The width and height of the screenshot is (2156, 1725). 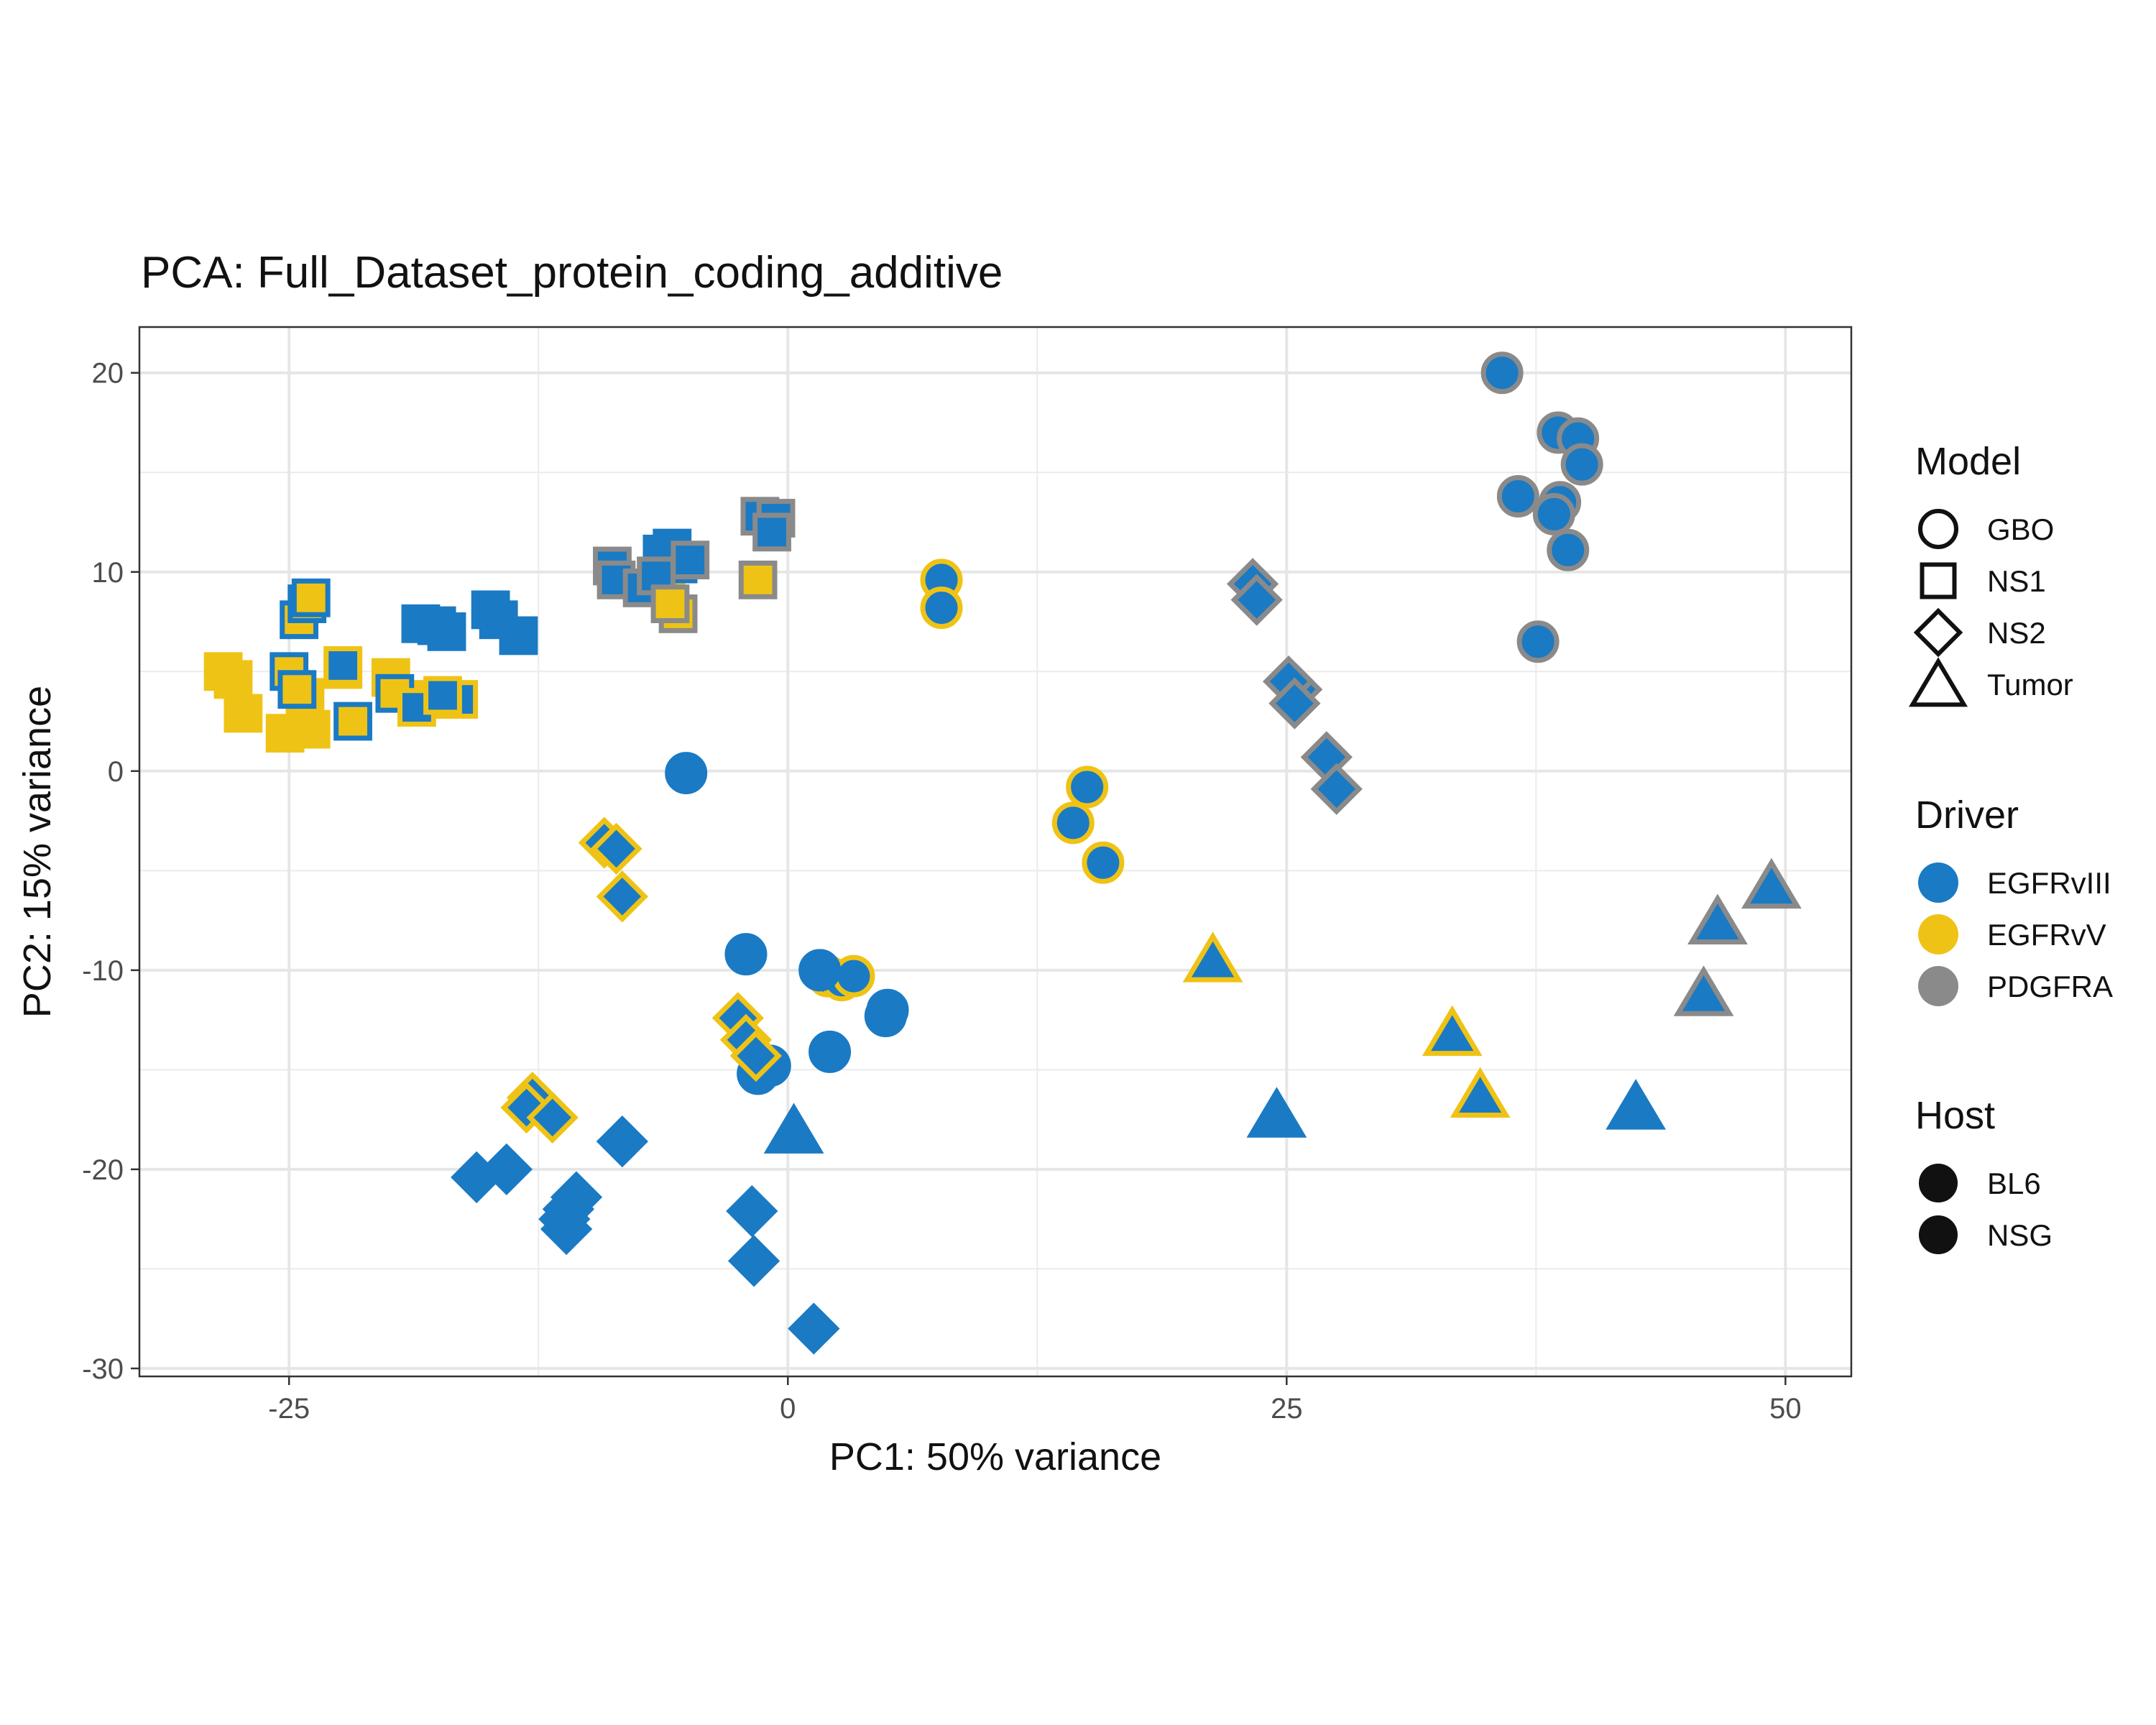 What do you see at coordinates (1938, 882) in the screenshot?
I see `legend-key-egfrviii` at bounding box center [1938, 882].